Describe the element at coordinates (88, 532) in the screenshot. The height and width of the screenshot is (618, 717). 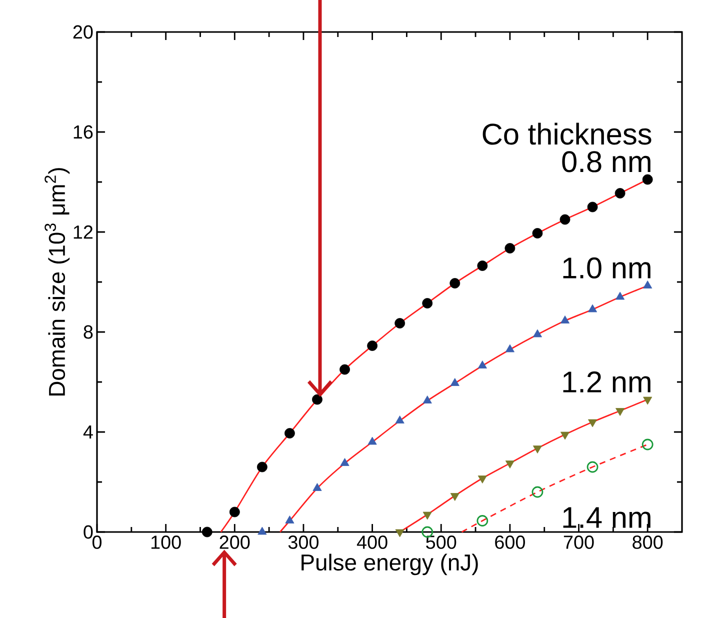
I see `y-tick-label: 0` at that location.